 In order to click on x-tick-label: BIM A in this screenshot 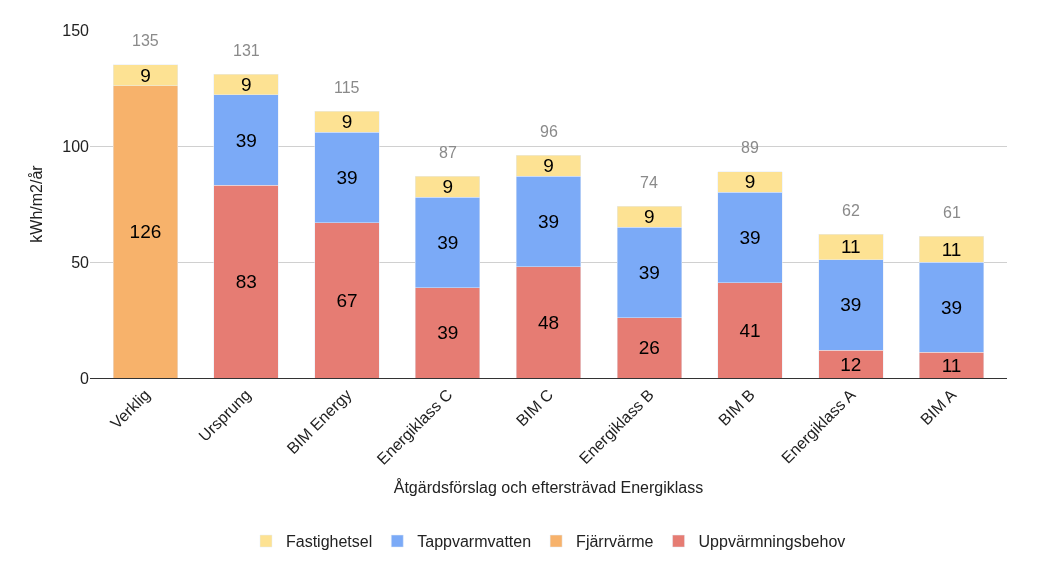, I will do `click(938, 407)`.